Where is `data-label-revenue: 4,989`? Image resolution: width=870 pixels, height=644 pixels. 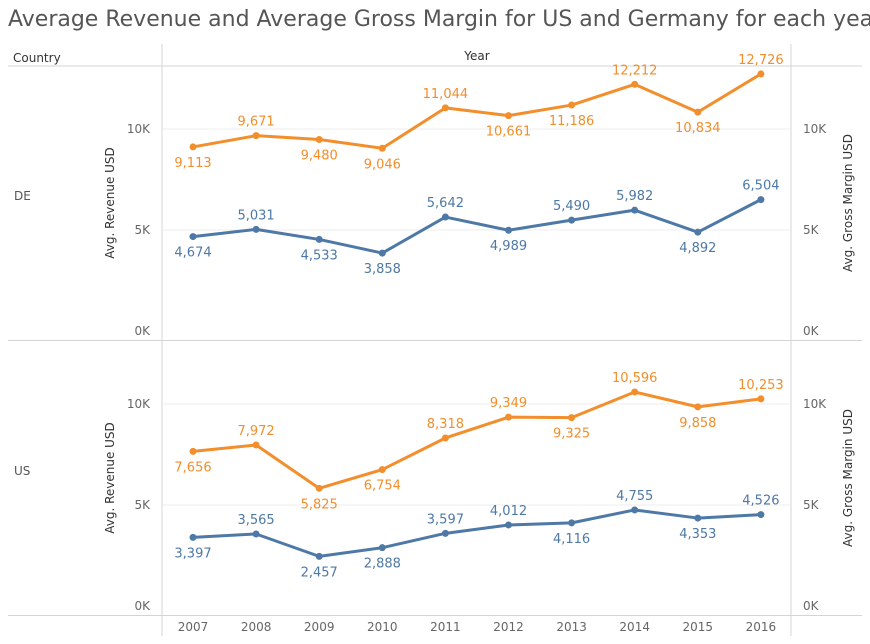
data-label-revenue: 4,989 is located at coordinates (508, 246).